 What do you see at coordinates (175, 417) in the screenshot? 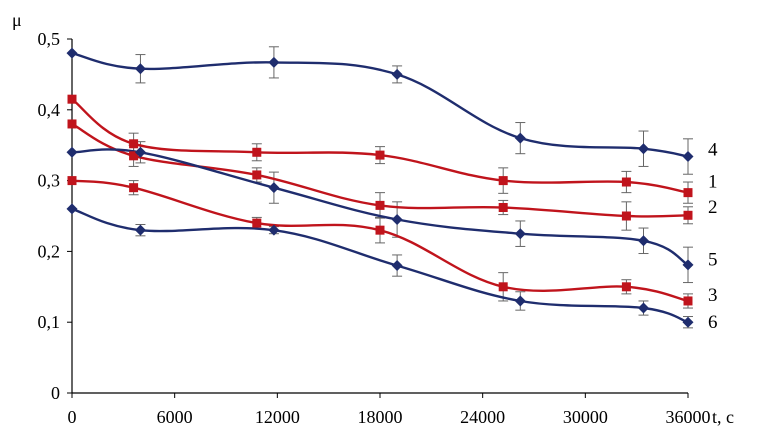
I see `x-tick-label: 6000` at bounding box center [175, 417].